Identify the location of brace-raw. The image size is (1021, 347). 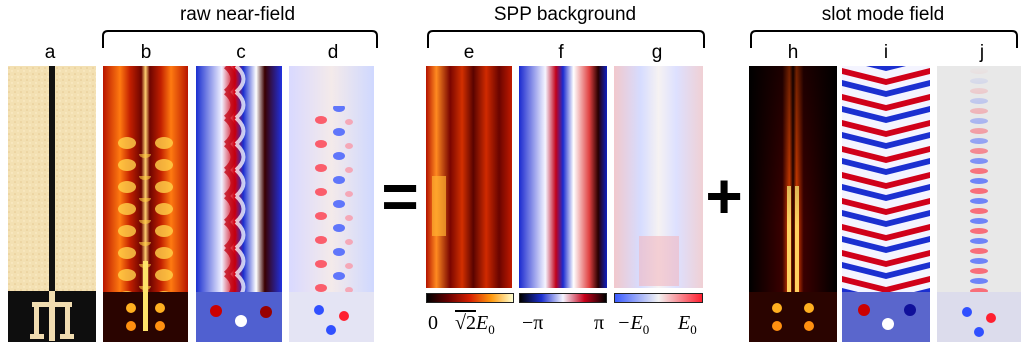
(240, 39).